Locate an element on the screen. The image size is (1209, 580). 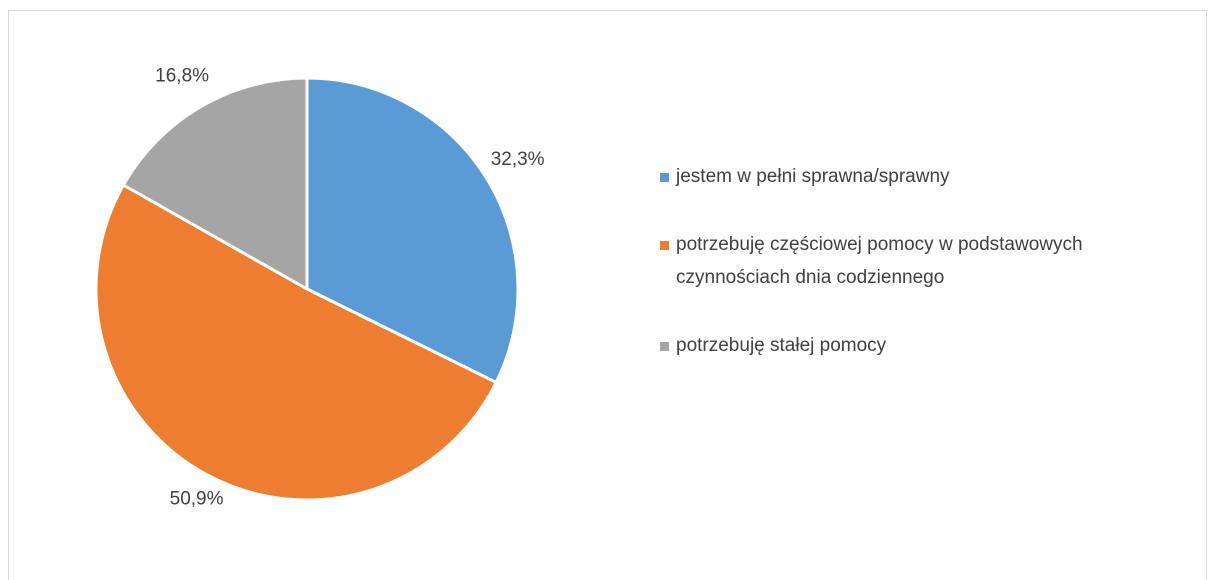
legend-label: jestem w pełni sprawna/sprawny is located at coordinates (813, 176).